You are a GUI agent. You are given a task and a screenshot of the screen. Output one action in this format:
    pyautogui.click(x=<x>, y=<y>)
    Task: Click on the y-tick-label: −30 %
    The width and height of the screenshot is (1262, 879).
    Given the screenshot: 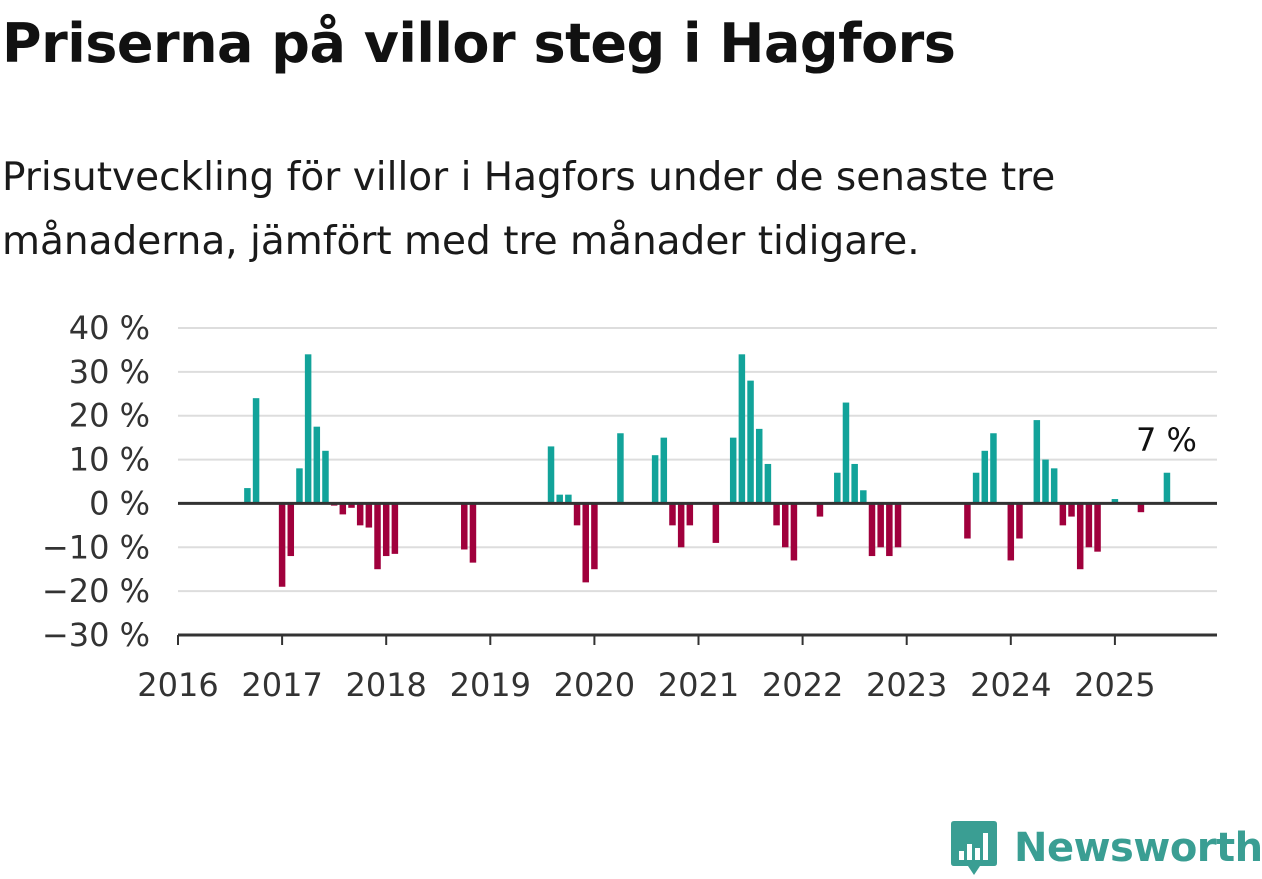 What is the action you would take?
    pyautogui.click(x=96, y=635)
    